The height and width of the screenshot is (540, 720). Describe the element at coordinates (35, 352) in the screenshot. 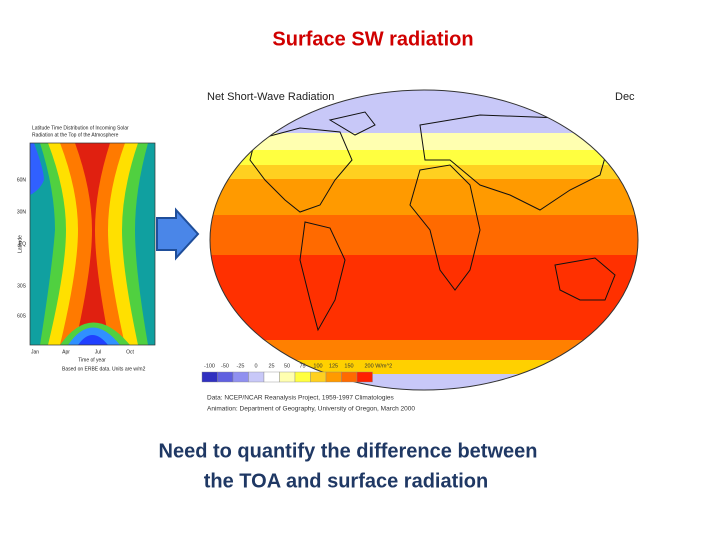

I see `x-tick-label: Jan` at that location.